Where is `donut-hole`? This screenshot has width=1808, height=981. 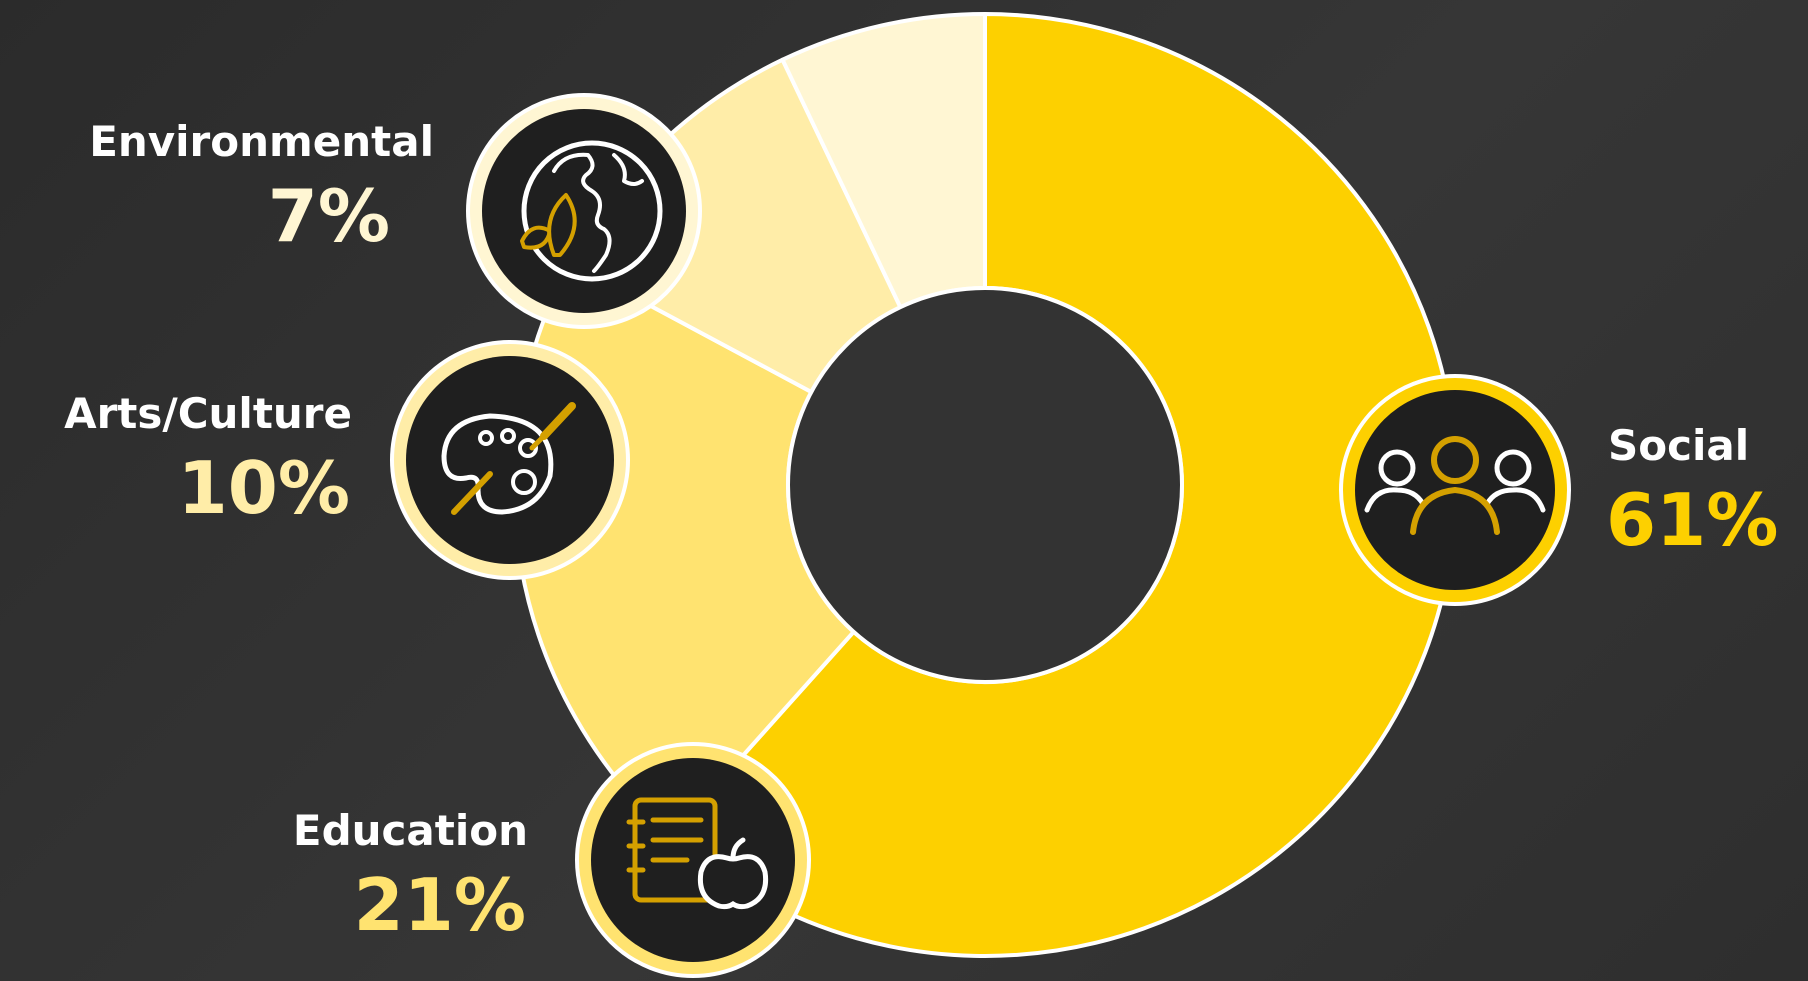 donut-hole is located at coordinates (985, 485).